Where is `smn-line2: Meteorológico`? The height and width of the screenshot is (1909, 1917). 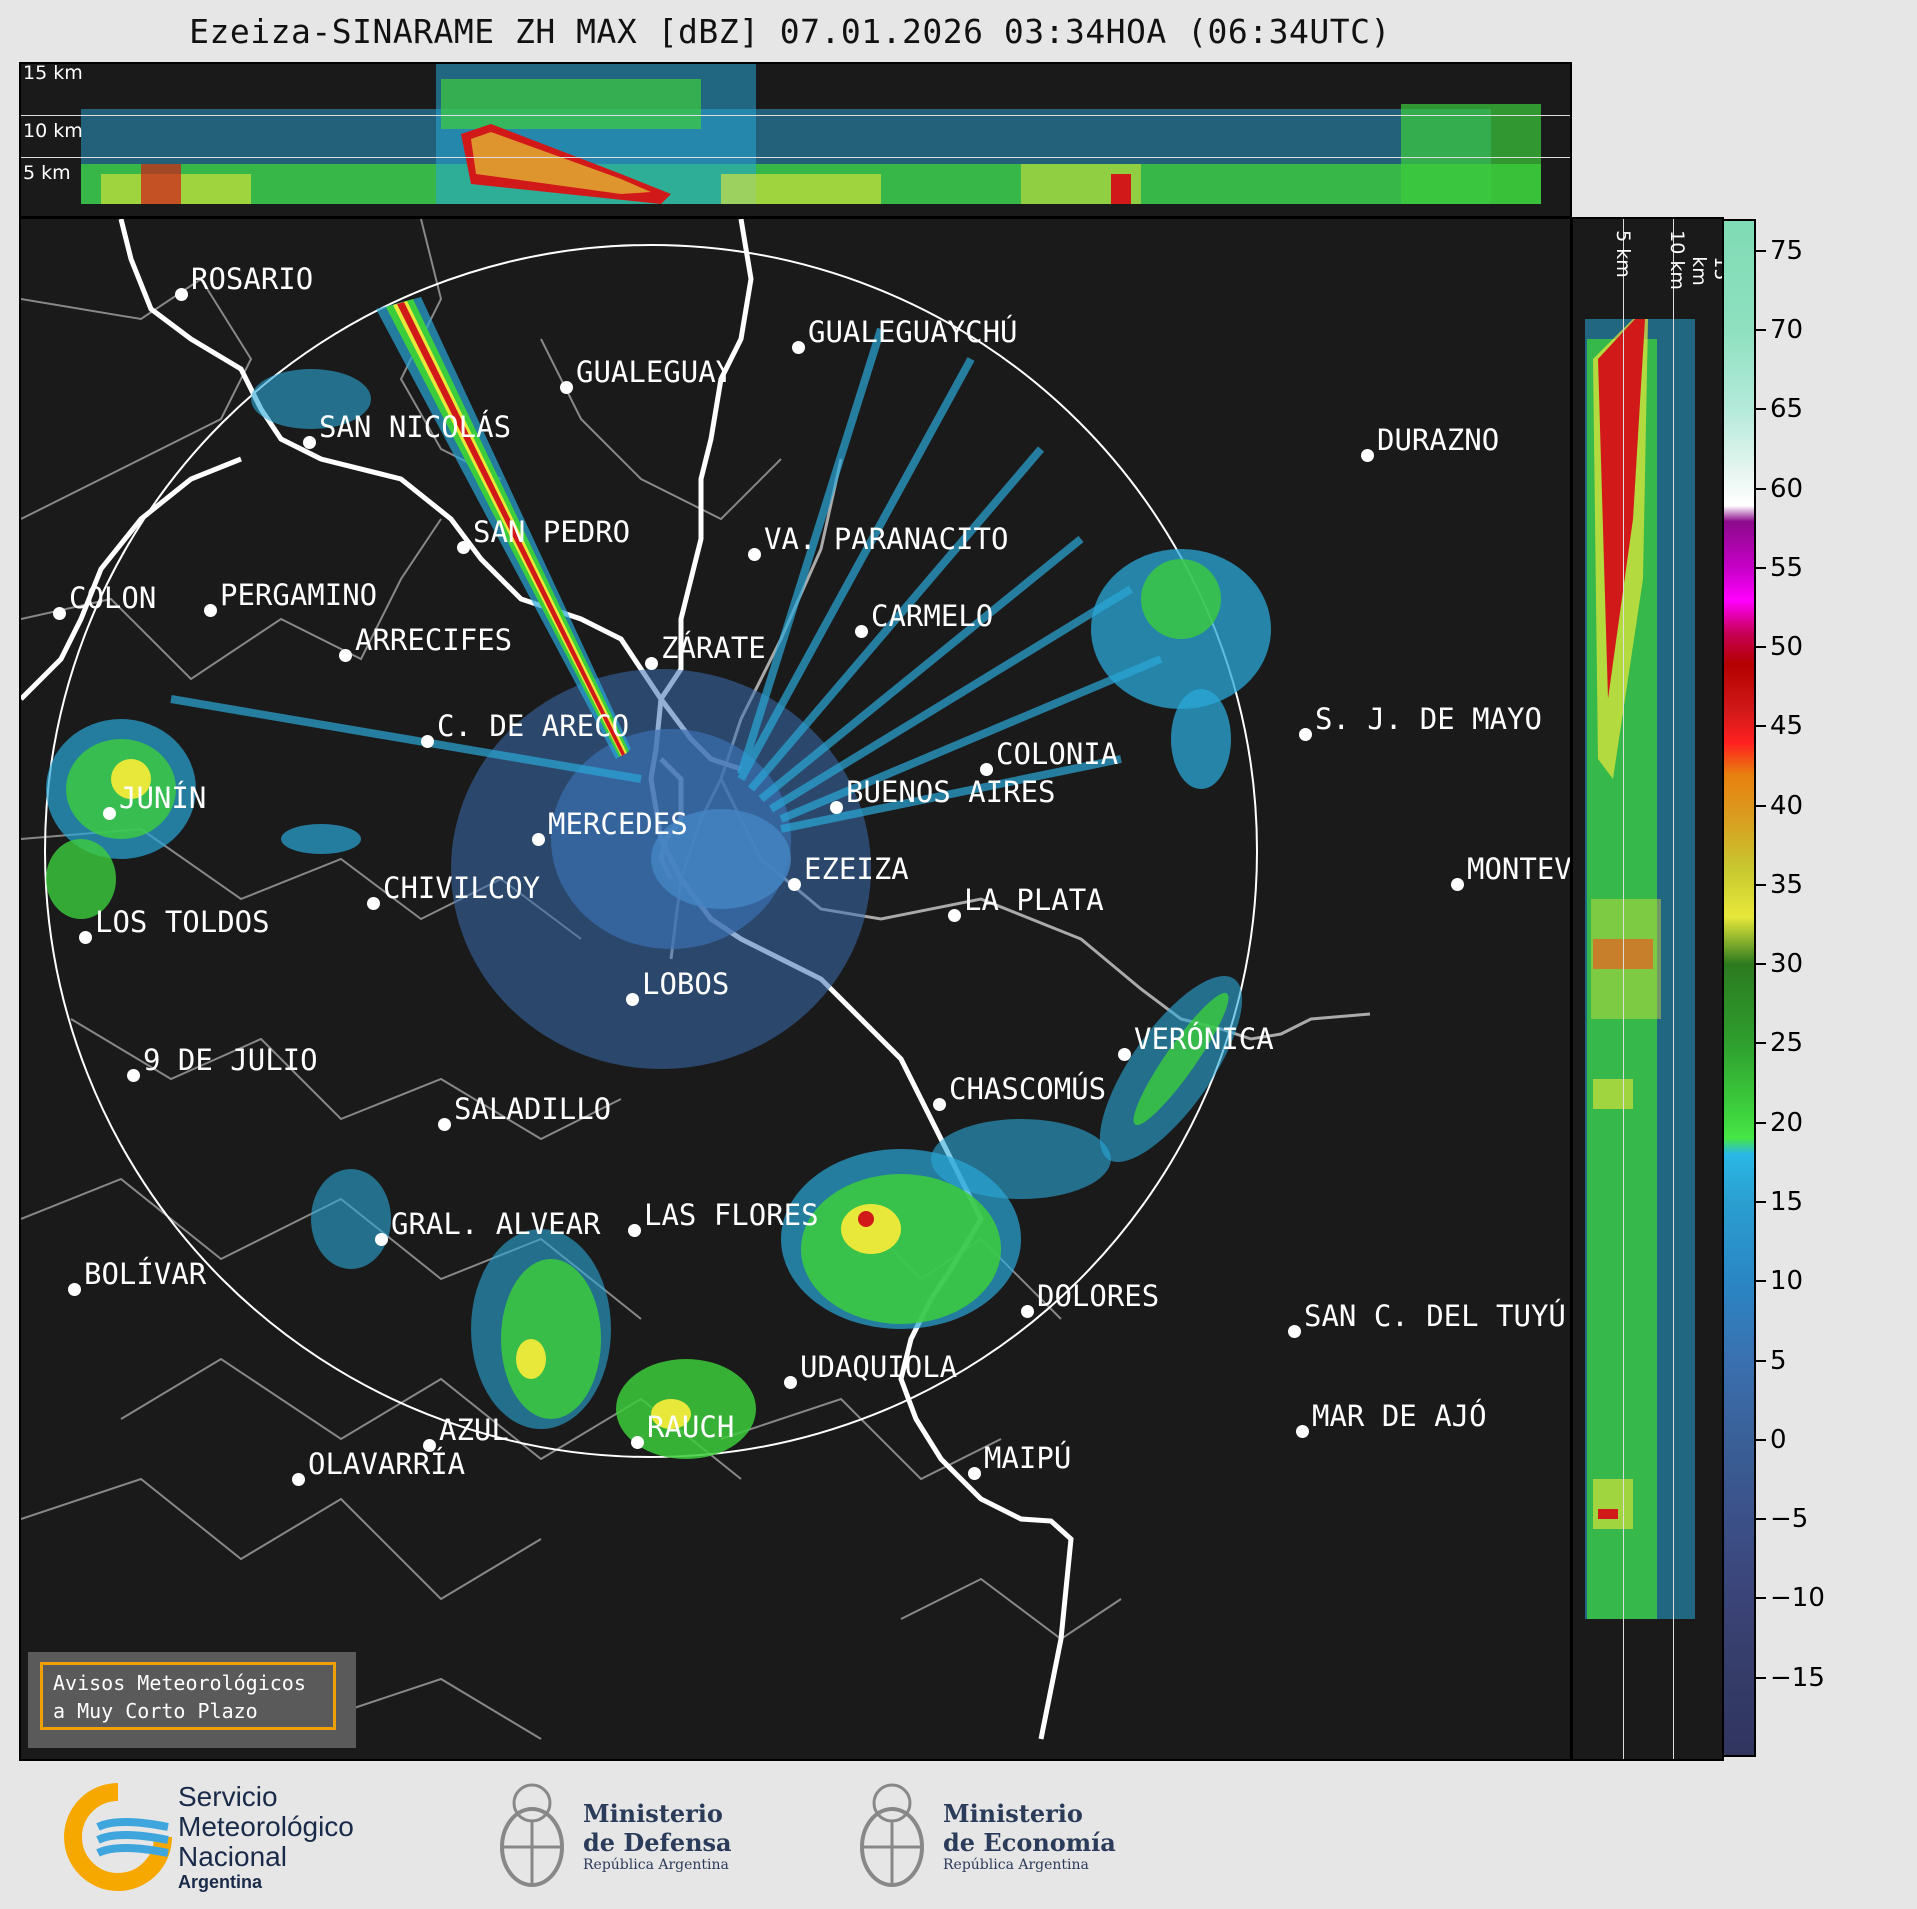
smn-line2: Meteorológico is located at coordinates (266, 1826).